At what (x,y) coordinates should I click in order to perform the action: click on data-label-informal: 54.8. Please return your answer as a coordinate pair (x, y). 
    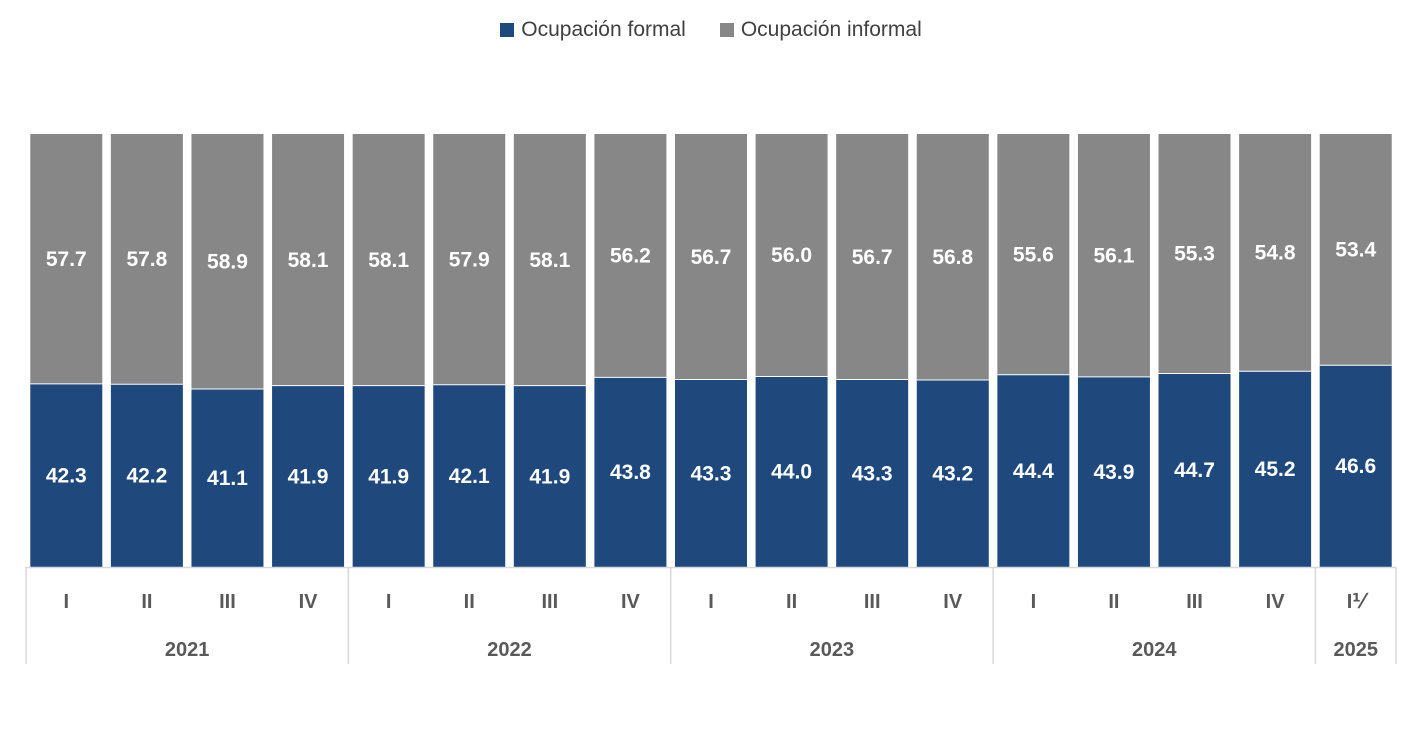
    Looking at the image, I should click on (1275, 253).